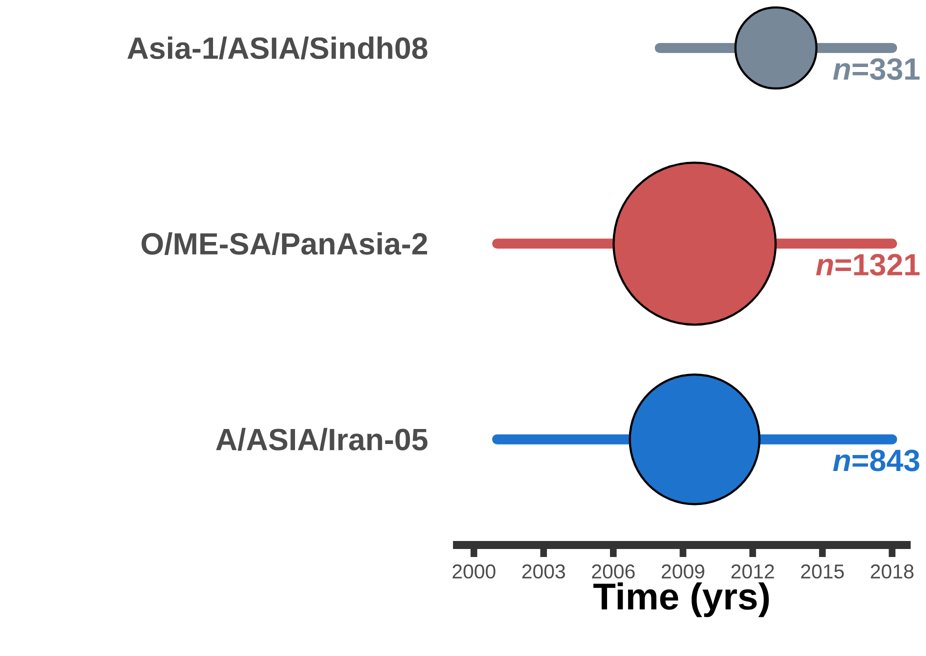 This screenshot has height=656, width=926. What do you see at coordinates (613, 571) in the screenshot?
I see `x-tick-label: 2006` at bounding box center [613, 571].